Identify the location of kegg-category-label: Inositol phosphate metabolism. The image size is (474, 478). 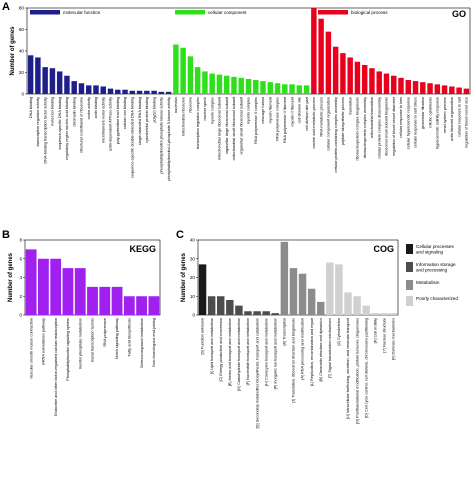
(80, 343).